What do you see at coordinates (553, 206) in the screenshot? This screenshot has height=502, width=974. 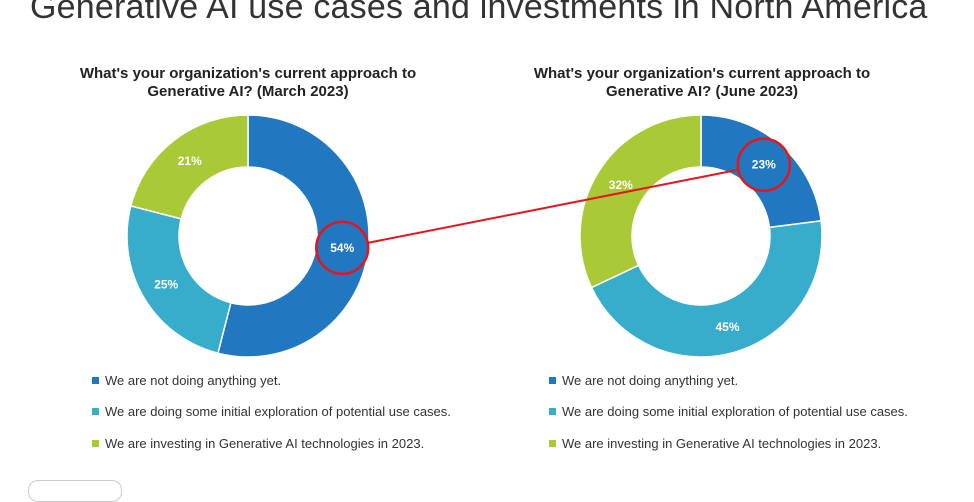 I see `annotation-connector-line` at bounding box center [553, 206].